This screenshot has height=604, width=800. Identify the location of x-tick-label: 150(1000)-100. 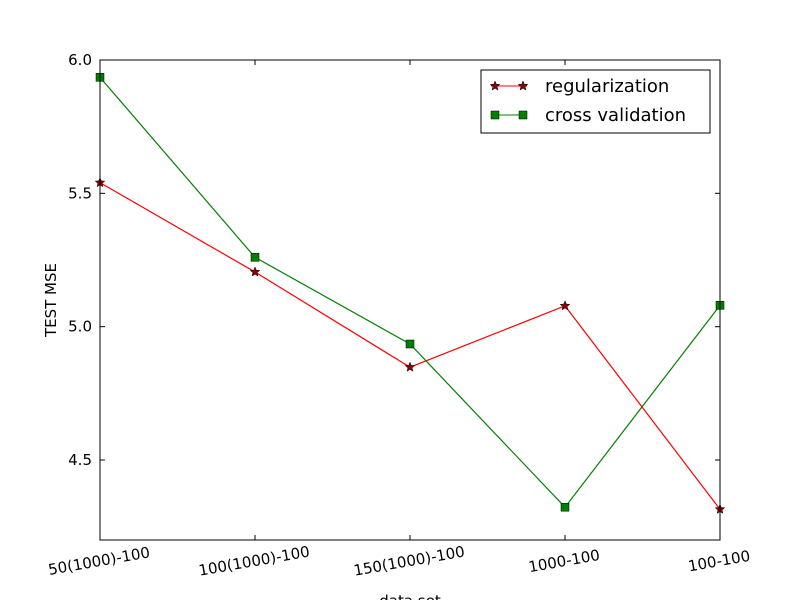
(409, 560).